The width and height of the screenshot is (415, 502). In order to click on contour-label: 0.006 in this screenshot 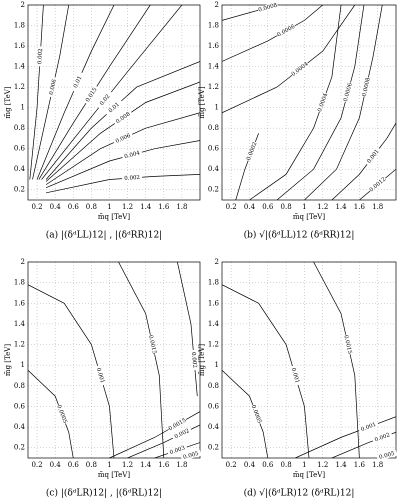, I will do `click(123, 139)`.